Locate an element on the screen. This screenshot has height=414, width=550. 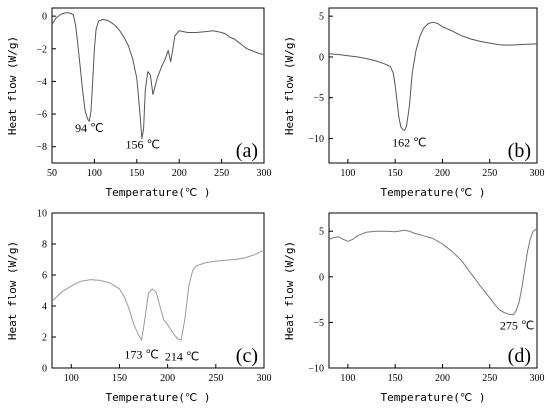
x-tick-label: 50 is located at coordinates (52, 173).